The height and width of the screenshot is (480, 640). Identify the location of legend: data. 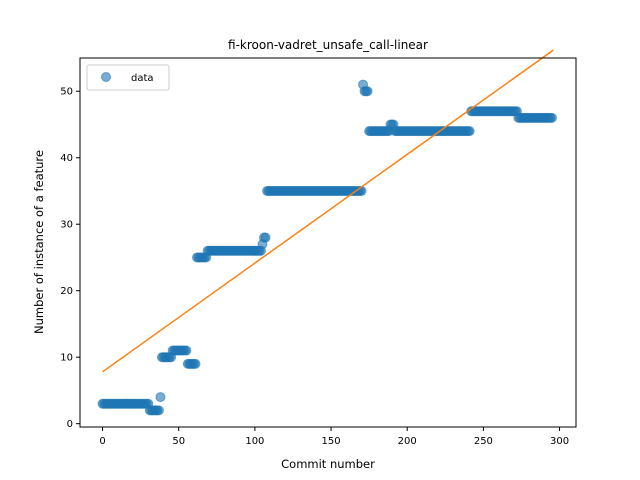
(128, 77).